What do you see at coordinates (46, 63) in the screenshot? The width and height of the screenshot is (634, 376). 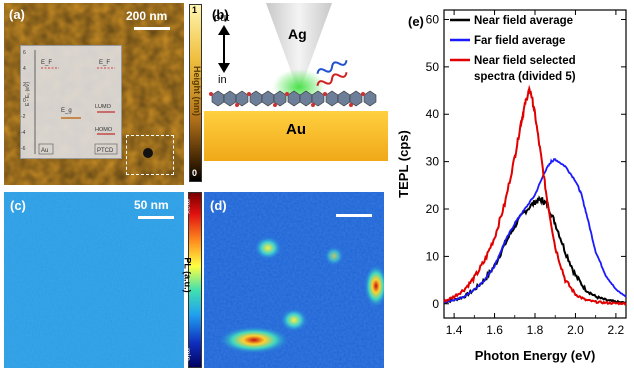 I see `ef-label-left: E_F` at bounding box center [46, 63].